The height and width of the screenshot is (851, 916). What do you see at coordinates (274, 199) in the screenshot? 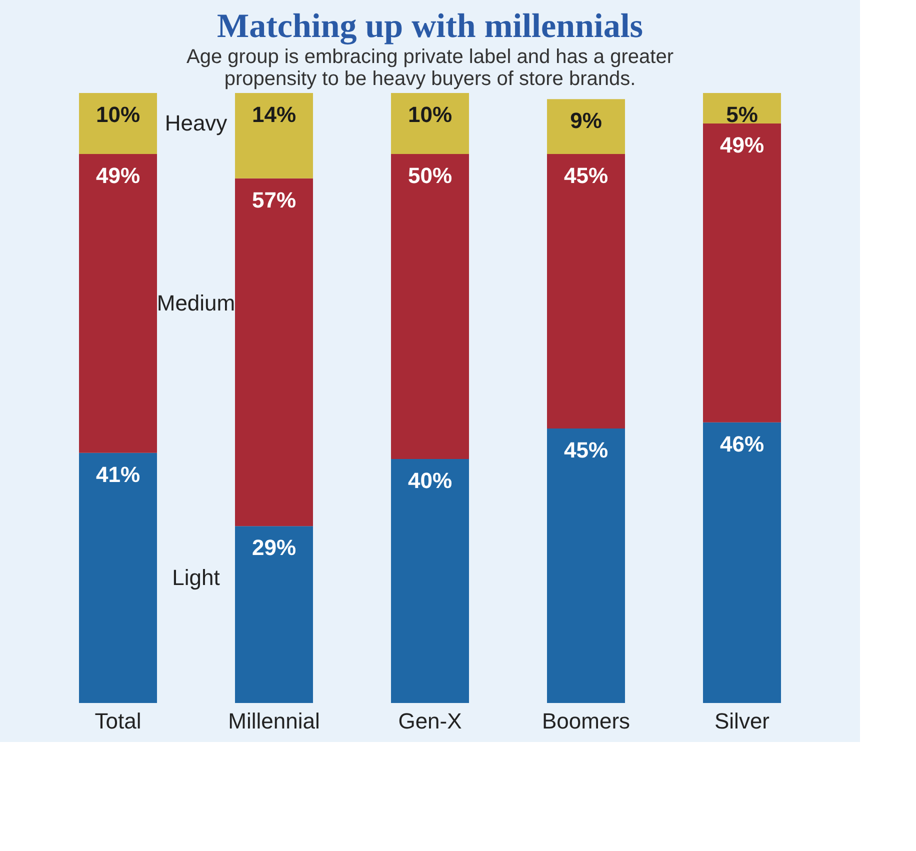
I see `data-label: 57%` at bounding box center [274, 199].